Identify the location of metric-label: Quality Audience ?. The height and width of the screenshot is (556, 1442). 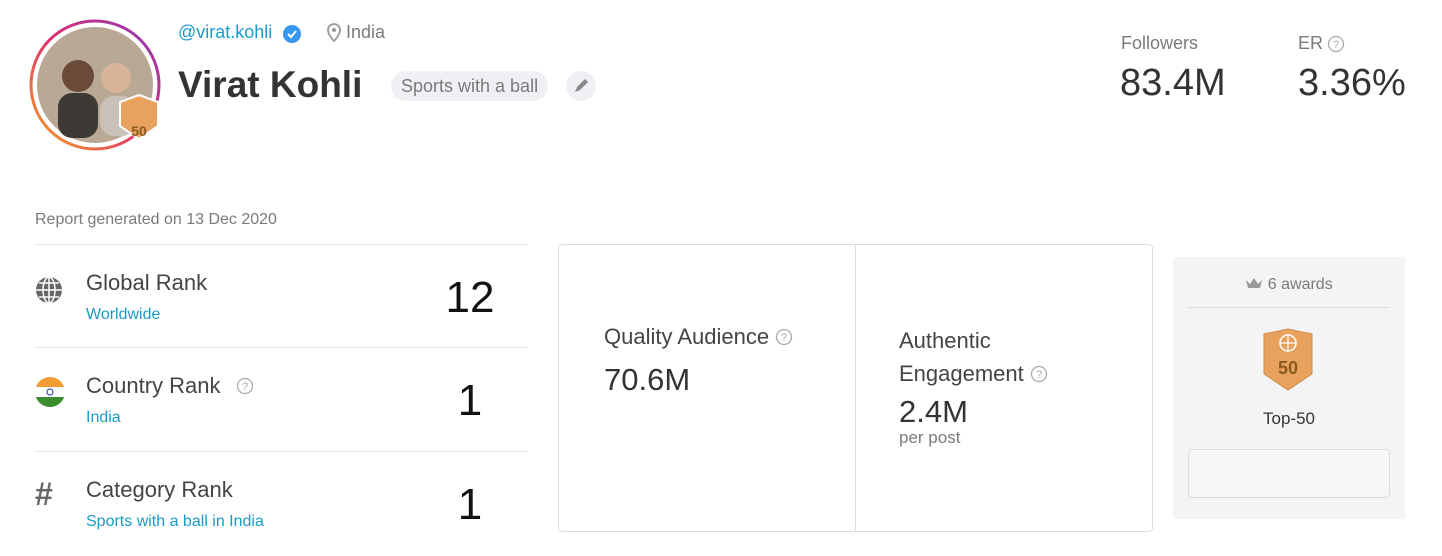
(698, 337).